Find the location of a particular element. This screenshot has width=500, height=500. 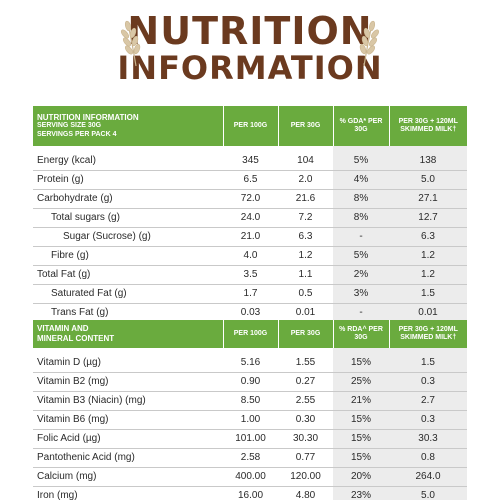

table-row: Vitamin B3 (Niacin) (mg) 8.50 2.55 21% 2.7 is located at coordinates (250, 401).